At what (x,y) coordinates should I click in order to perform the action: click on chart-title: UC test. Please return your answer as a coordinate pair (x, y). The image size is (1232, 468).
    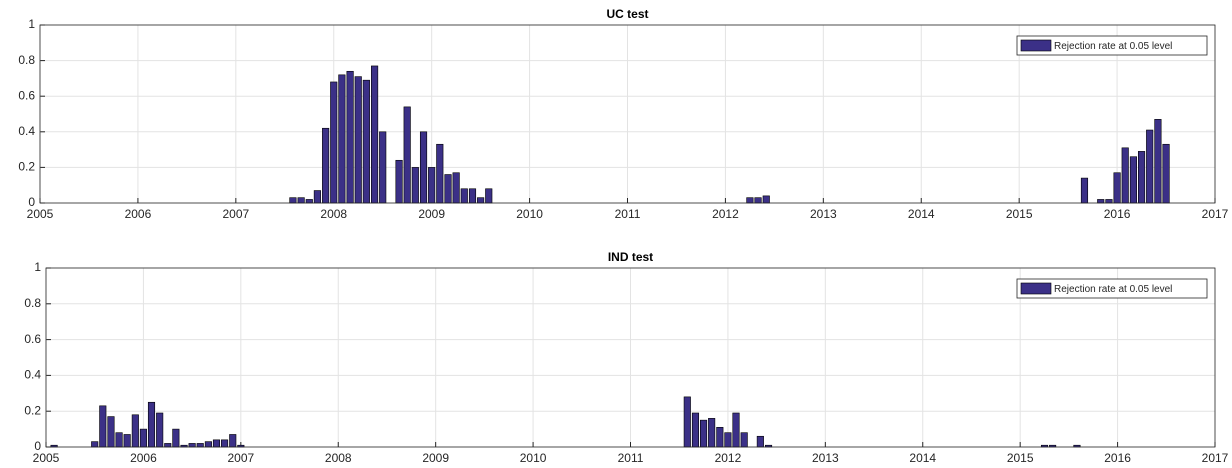
    Looking at the image, I should click on (627, 14).